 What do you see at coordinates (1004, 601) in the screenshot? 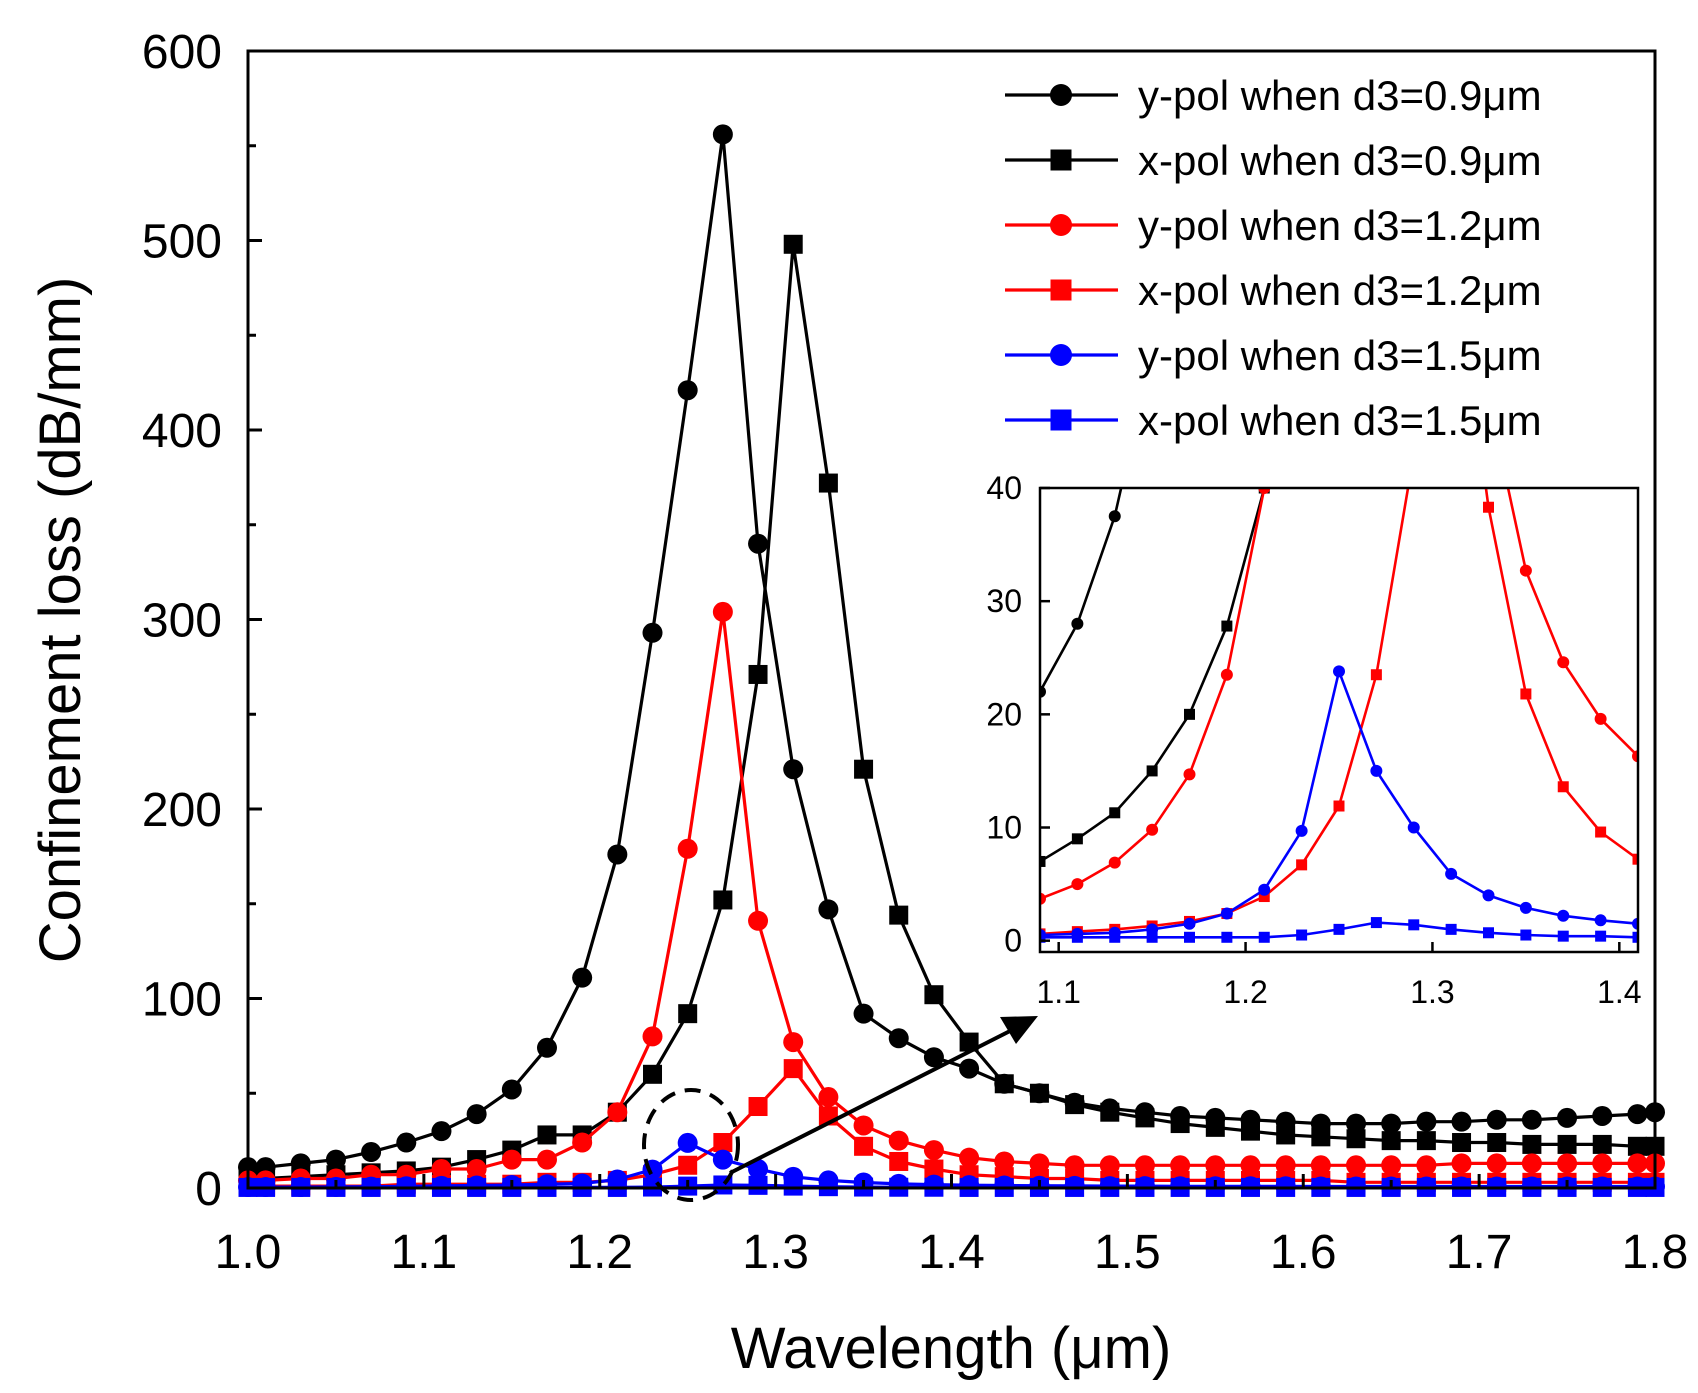
I see `inset-y-tick-label: 30` at bounding box center [1004, 601].